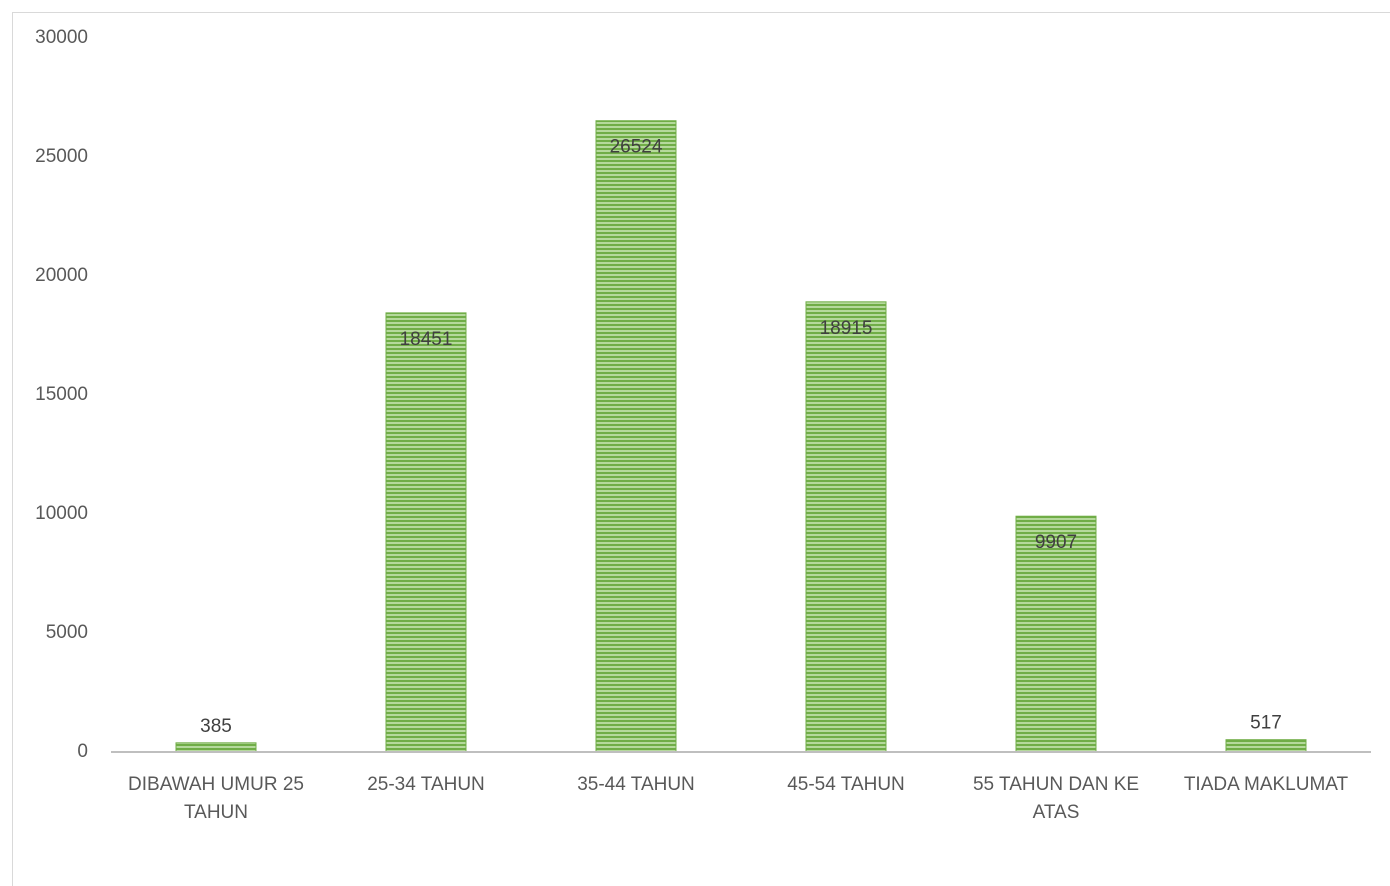 The image size is (1390, 886). What do you see at coordinates (61, 37) in the screenshot?
I see `y-tick-label: 30000` at bounding box center [61, 37].